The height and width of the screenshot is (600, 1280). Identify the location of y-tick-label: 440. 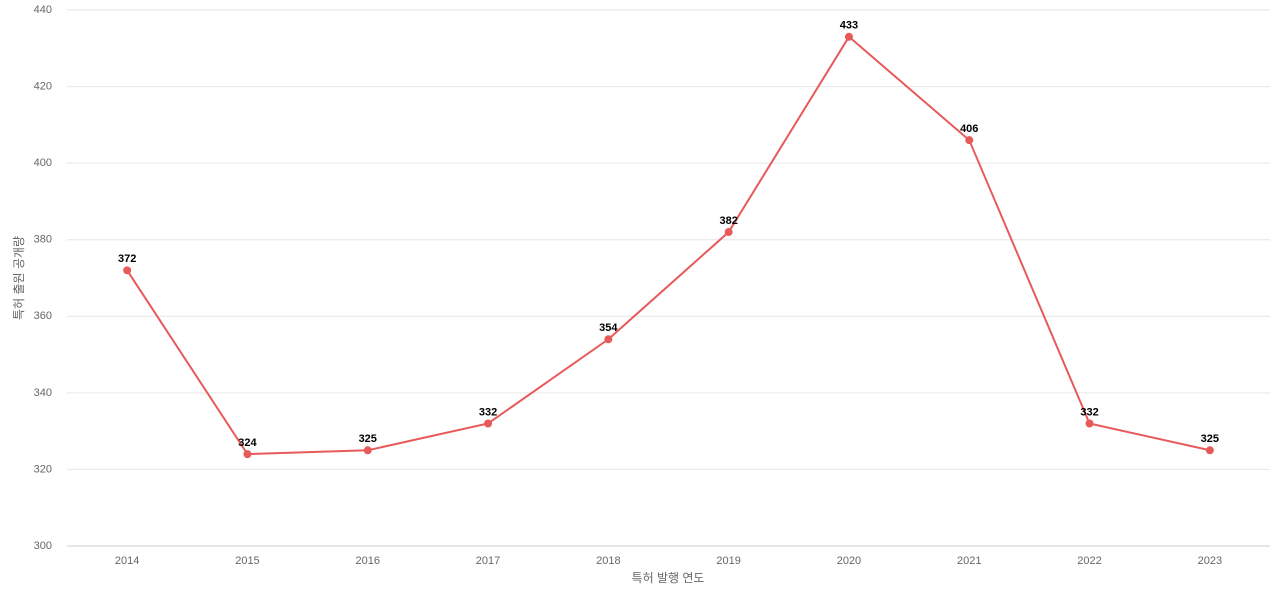
(43, 10).